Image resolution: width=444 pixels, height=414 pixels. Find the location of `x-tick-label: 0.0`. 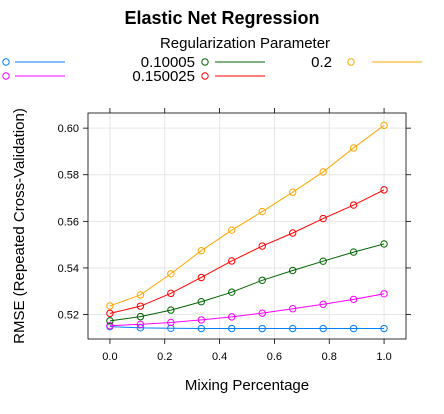

x-tick-label: 0.0 is located at coordinates (109, 357).